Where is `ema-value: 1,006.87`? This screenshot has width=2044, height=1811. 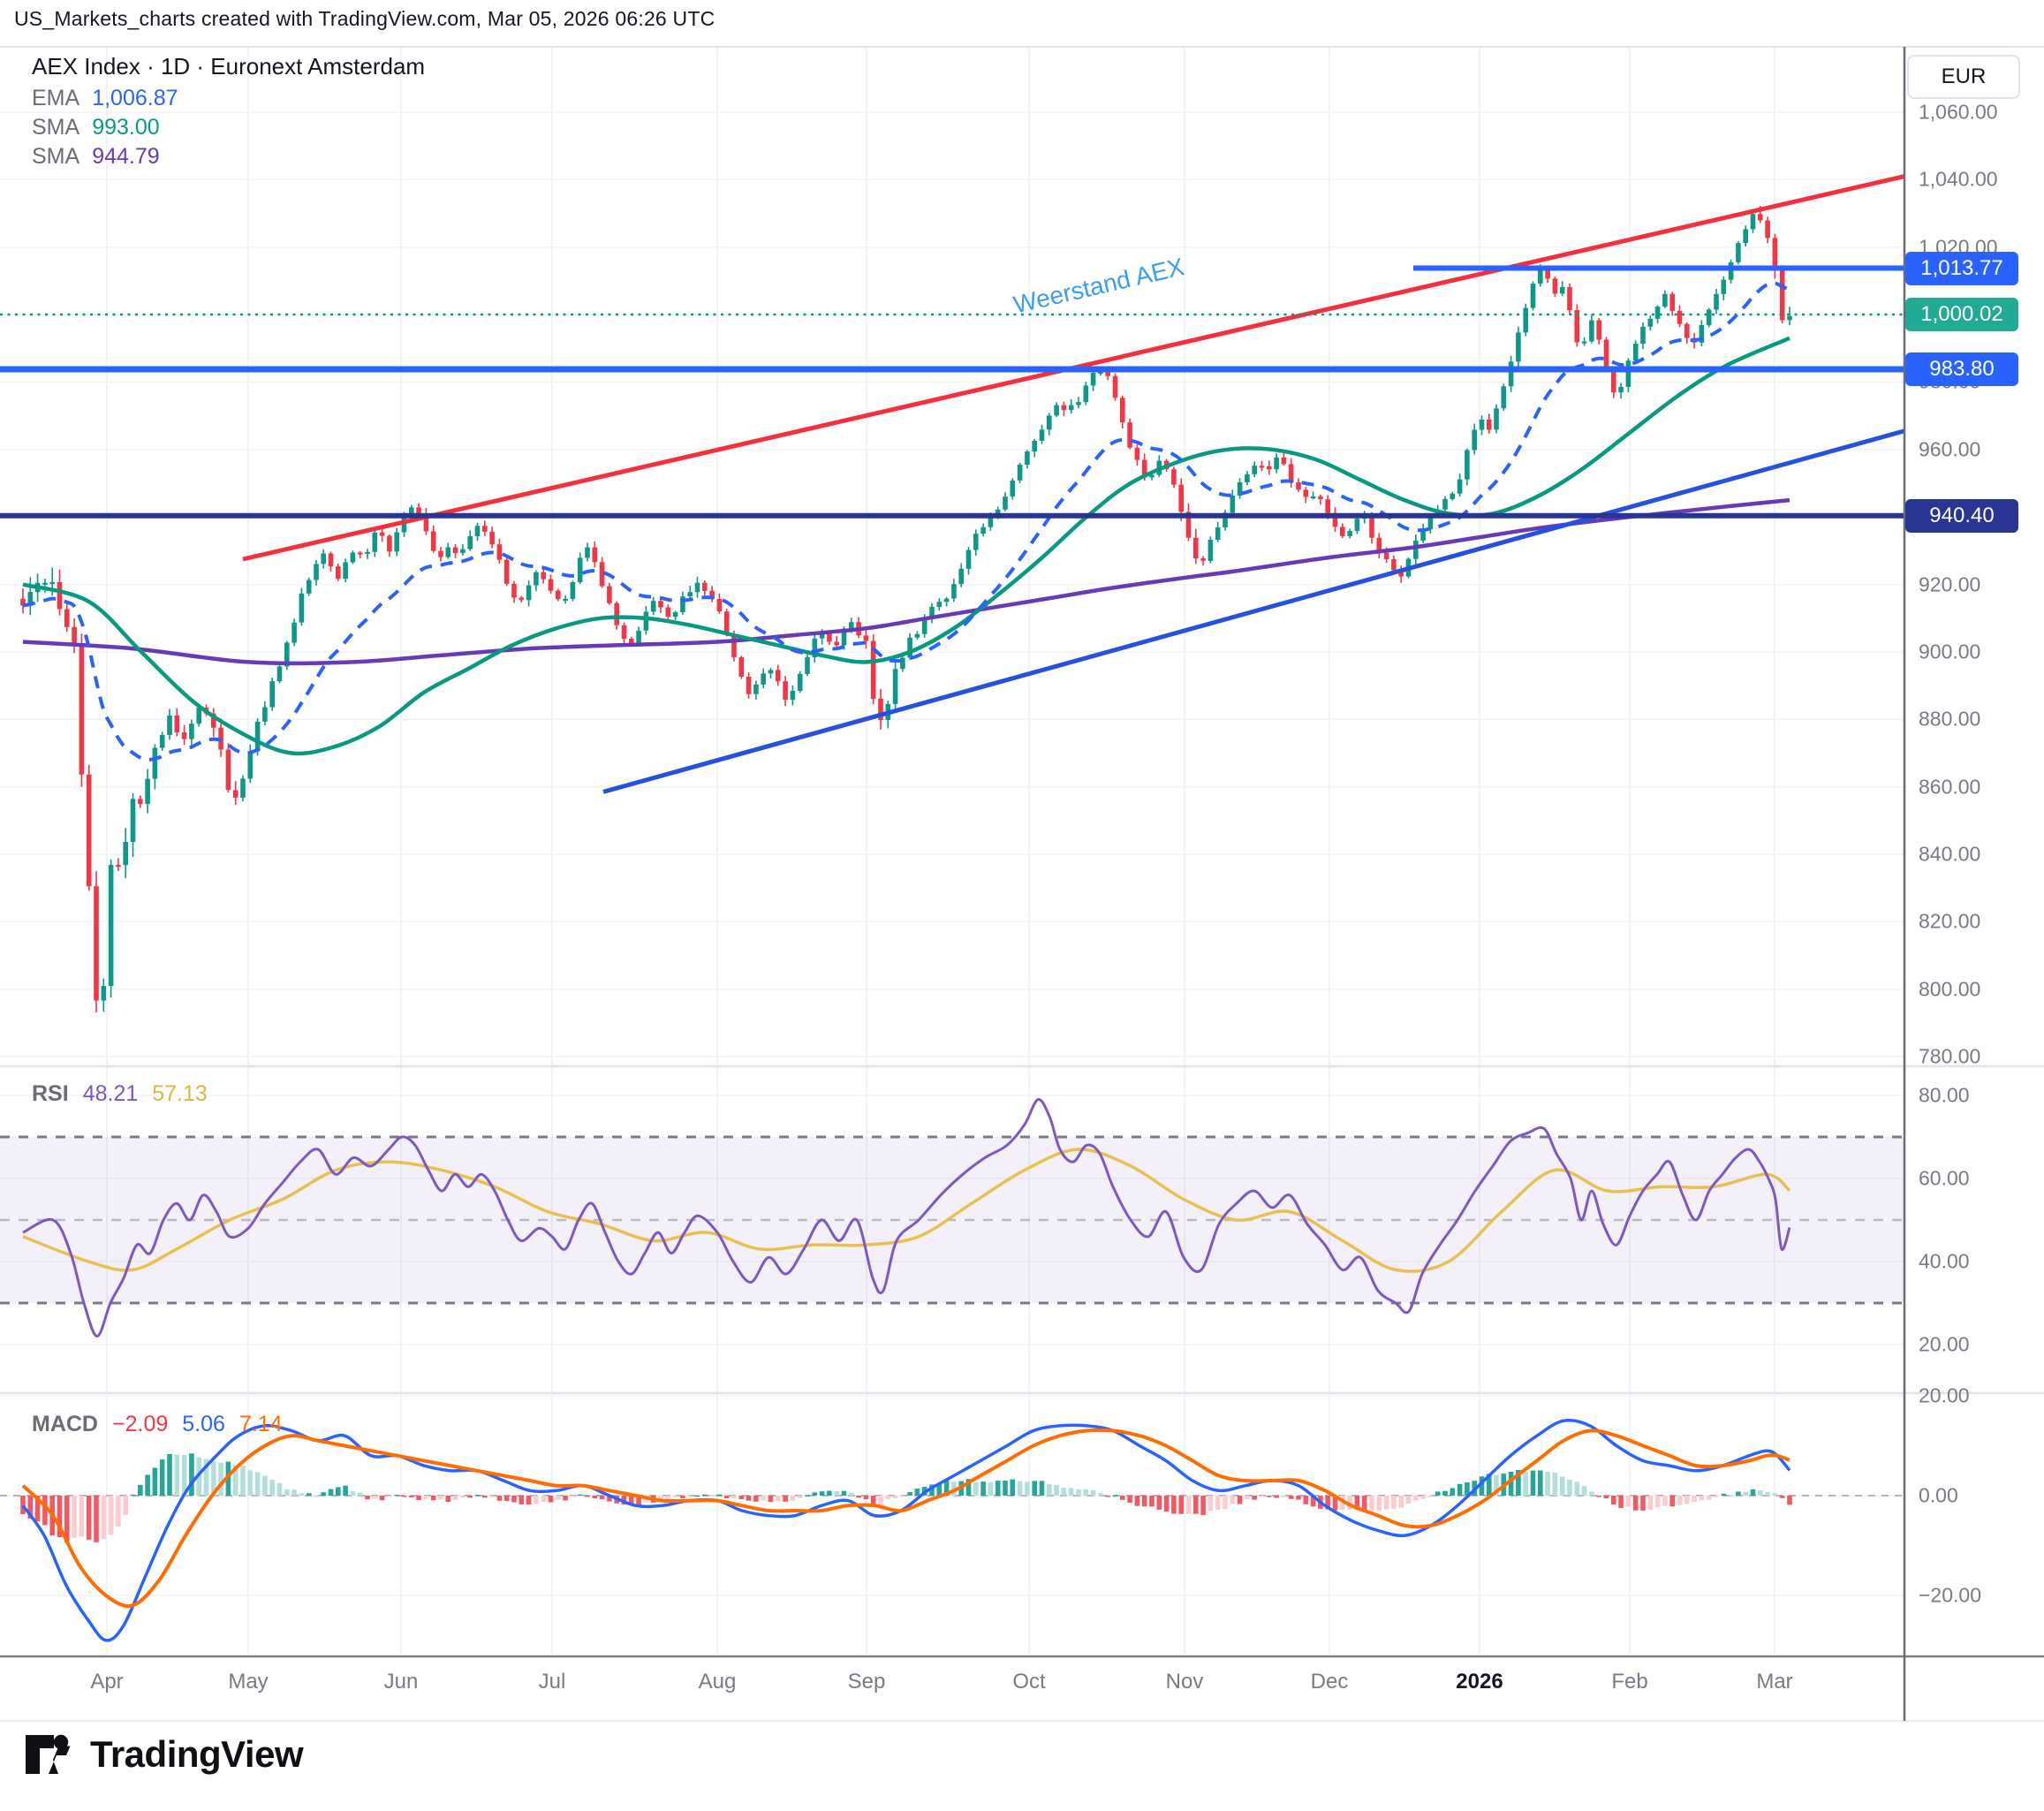
ema-value: 1,006.87 is located at coordinates (135, 98).